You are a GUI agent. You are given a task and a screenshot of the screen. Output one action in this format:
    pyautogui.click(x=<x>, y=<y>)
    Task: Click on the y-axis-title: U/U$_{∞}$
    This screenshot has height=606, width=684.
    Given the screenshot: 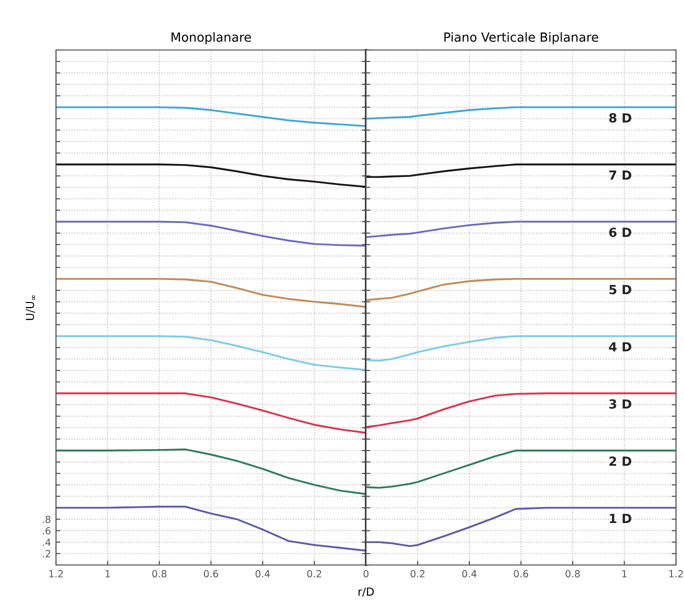 What is the action you would take?
    pyautogui.click(x=31, y=307)
    